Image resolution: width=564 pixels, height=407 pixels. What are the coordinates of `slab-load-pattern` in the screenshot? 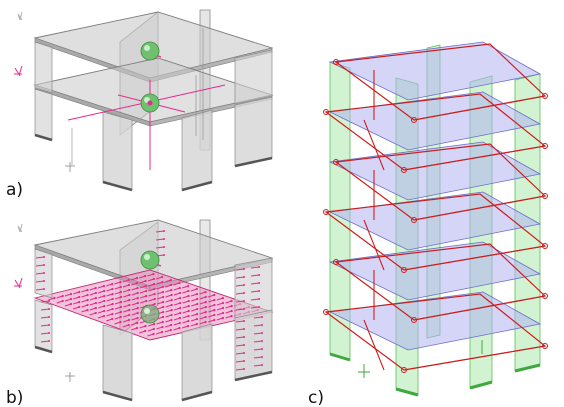 It's located at (153, 304).